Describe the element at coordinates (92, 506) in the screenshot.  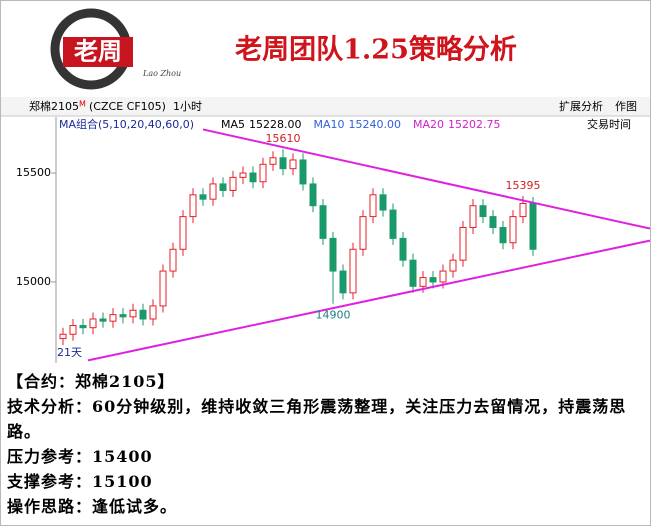
I see `text-line: 操作思路：逢低试多。` at that location.